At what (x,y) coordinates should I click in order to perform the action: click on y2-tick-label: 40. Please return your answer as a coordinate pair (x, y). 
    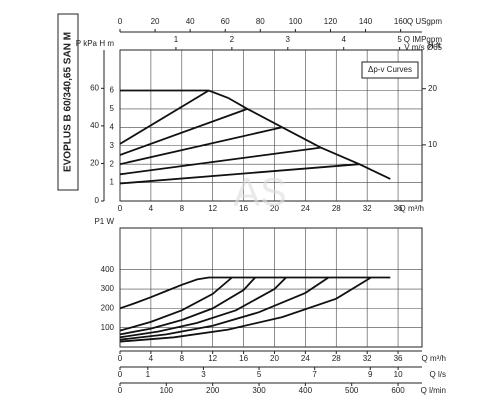
    Looking at the image, I should click on (94, 125).